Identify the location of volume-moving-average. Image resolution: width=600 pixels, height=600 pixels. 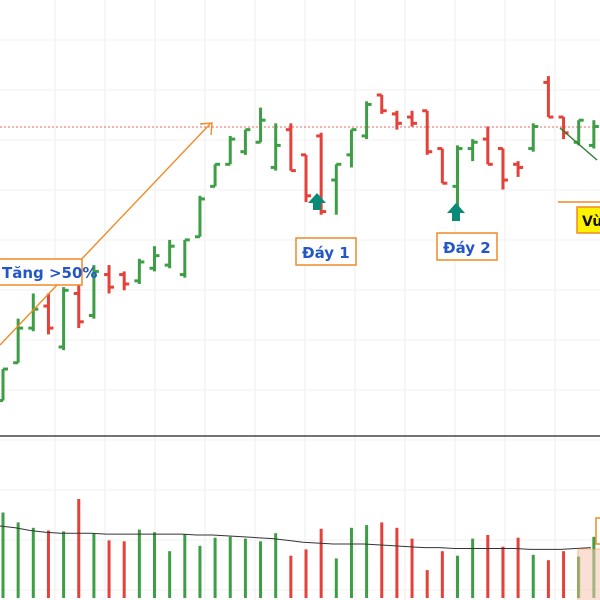
(295, 537).